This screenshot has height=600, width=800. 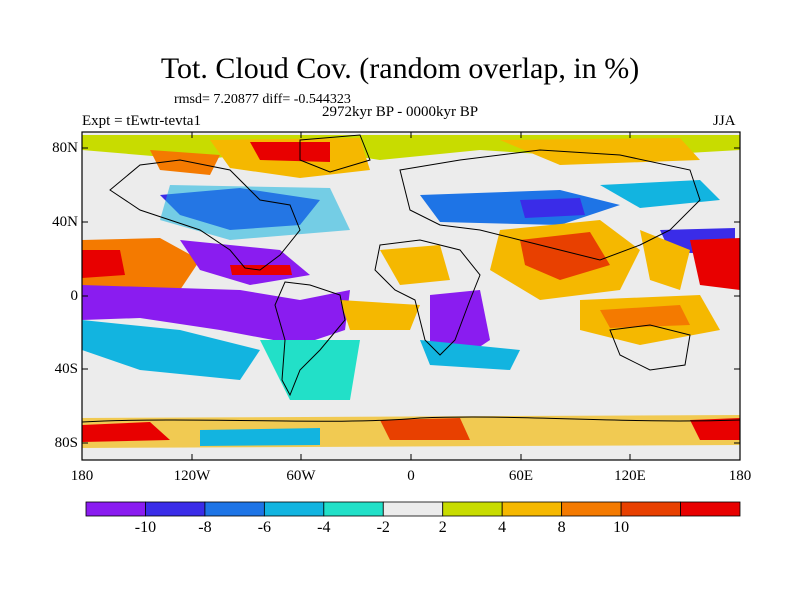 I want to click on x-tick-label: 0, so click(x=411, y=476).